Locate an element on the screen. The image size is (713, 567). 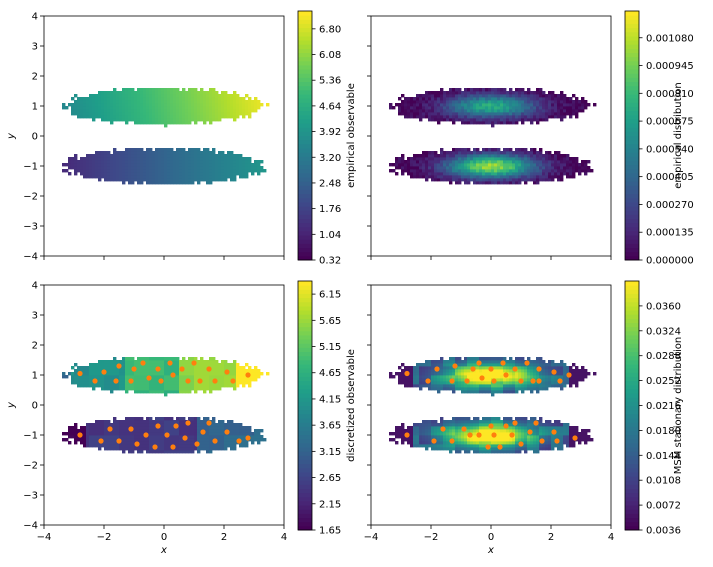
colorbar-tick-label: 0.000270 is located at coordinates (670, 205).